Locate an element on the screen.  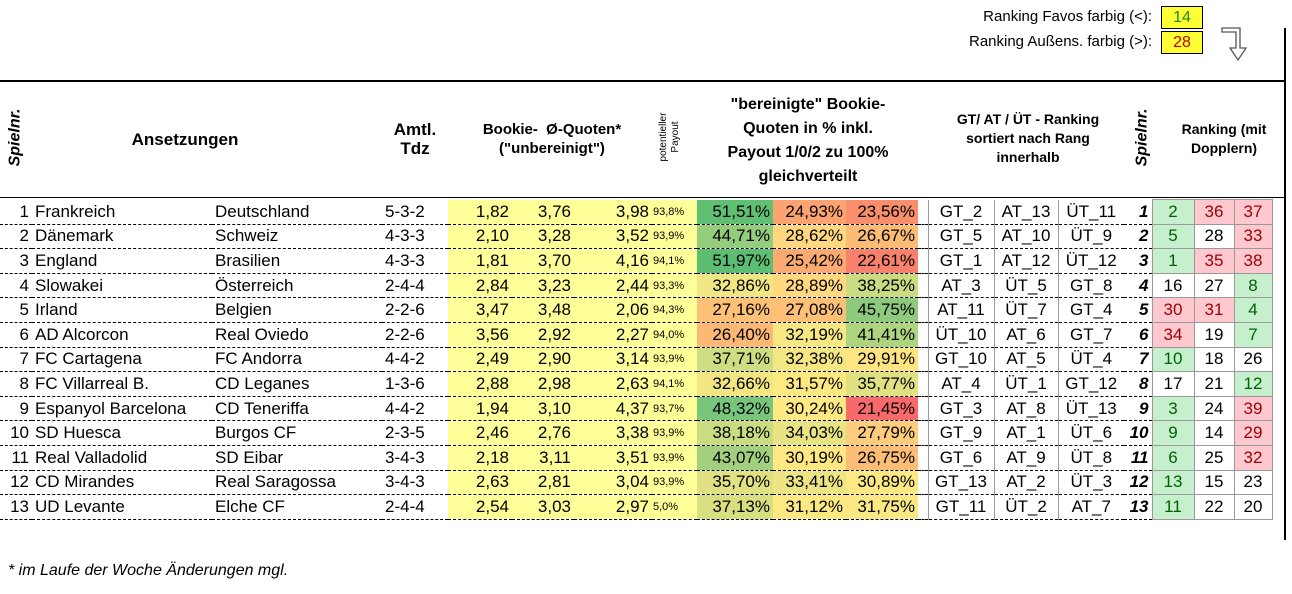
home-team-cell: Dänemark is located at coordinates (74, 236).